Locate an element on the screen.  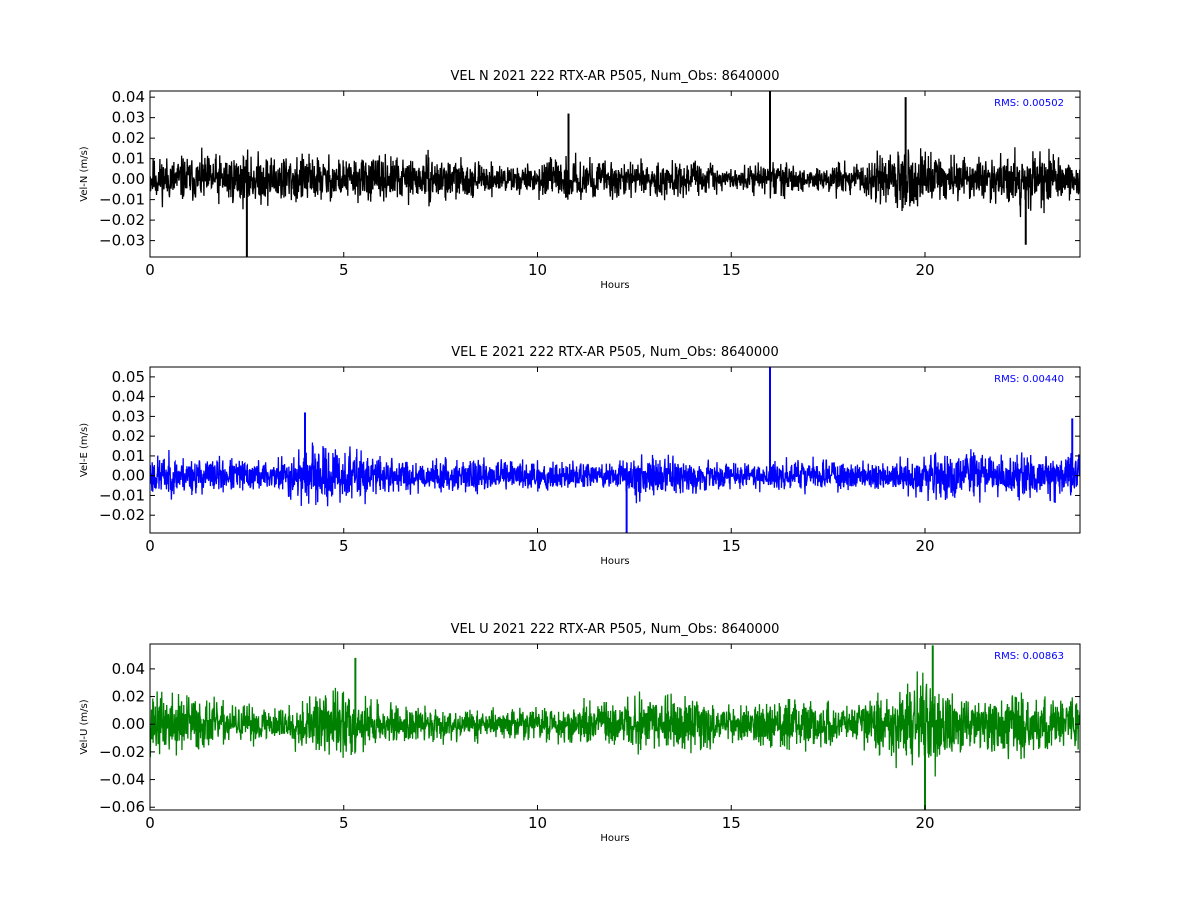
y-axis-label: Vel-E (m/s) is located at coordinates (84, 450).